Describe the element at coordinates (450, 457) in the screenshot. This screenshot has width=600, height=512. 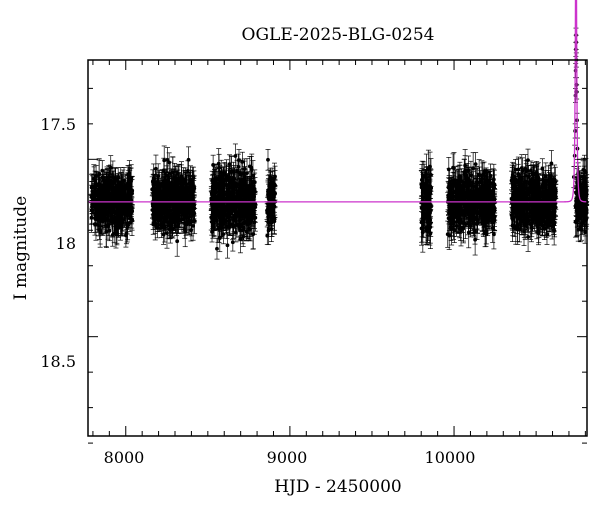
I see `x-tick-label-10000: 10000` at that location.